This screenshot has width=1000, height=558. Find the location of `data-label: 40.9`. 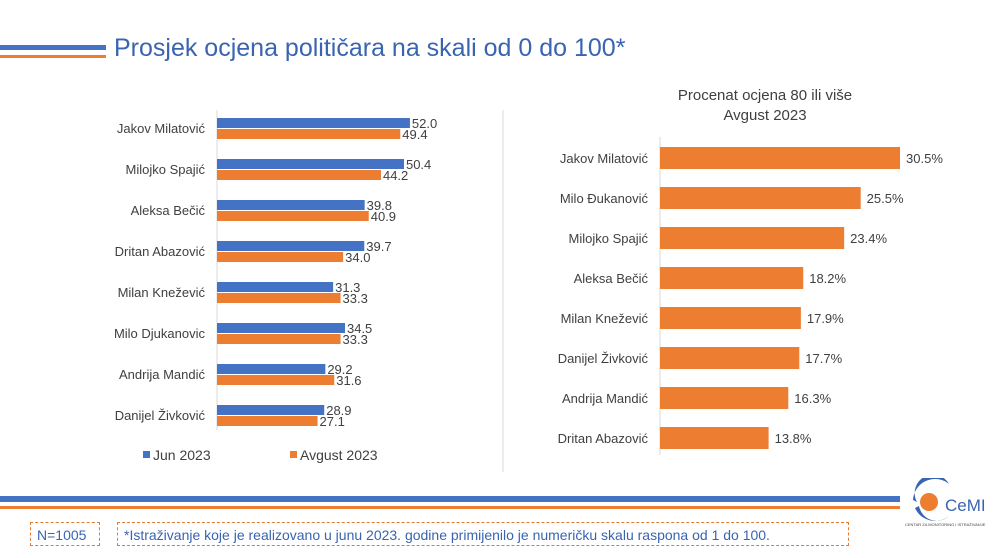

data-label: 40.9 is located at coordinates (383, 216).